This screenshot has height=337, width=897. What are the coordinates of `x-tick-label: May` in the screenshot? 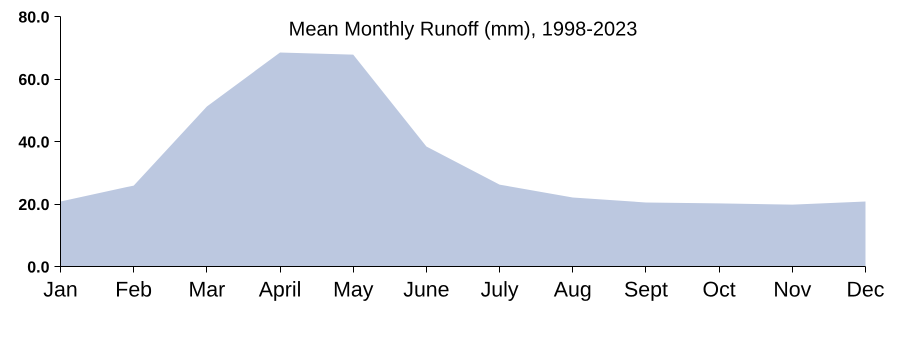 It's located at (353, 290).